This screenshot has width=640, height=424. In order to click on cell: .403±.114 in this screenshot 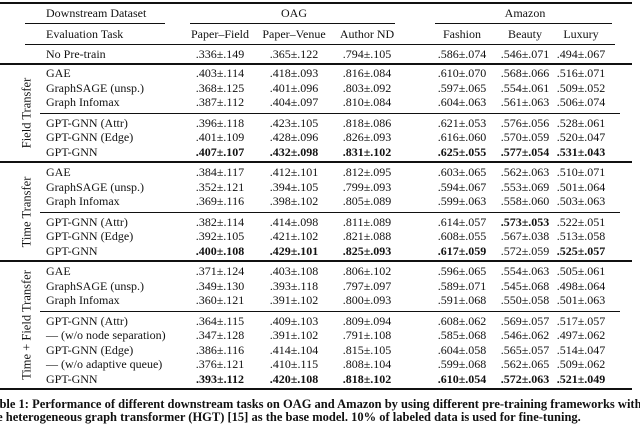, I will do `click(220, 73)`.